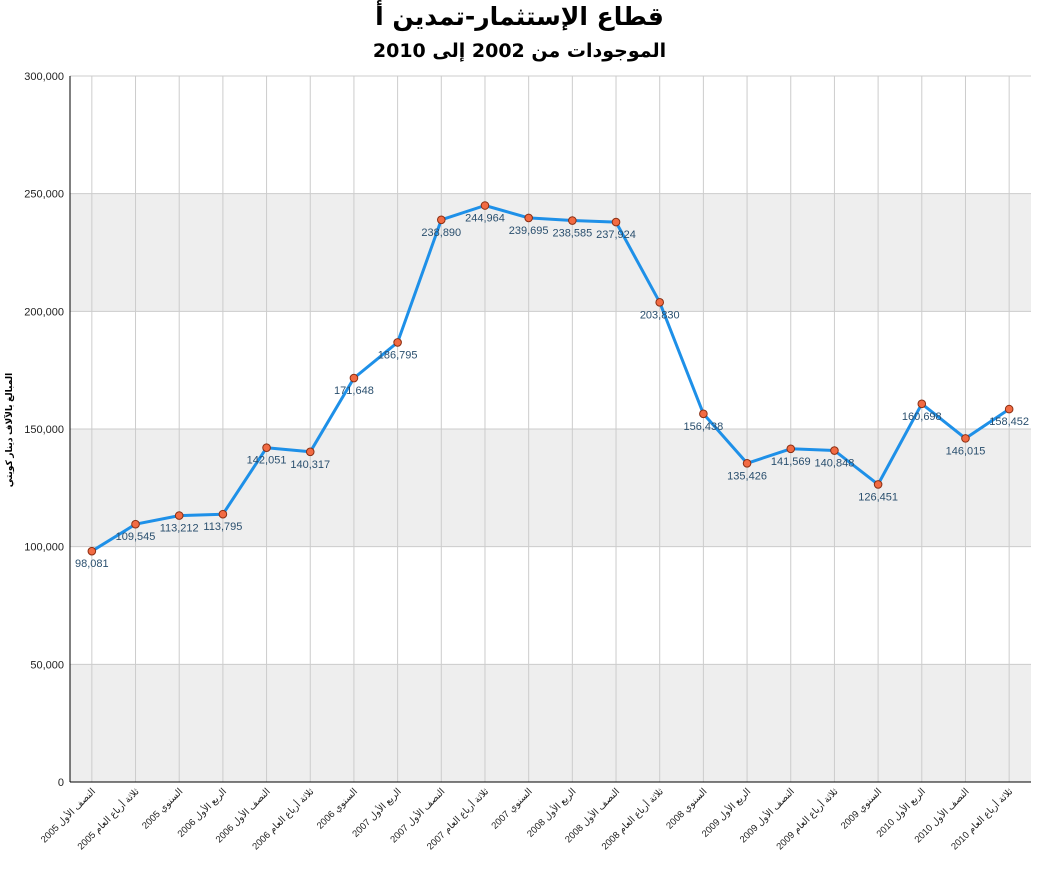 The height and width of the screenshot is (871, 1039). Describe the element at coordinates (512, 808) in the screenshot. I see `x-tick-label: السنوي 2007` at that location.